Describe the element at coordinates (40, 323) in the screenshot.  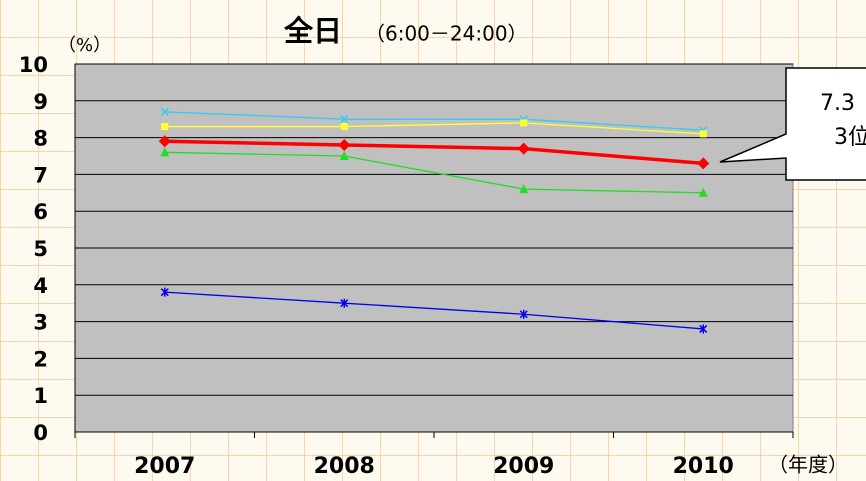
I see `y-tick-label: 3` at that location.